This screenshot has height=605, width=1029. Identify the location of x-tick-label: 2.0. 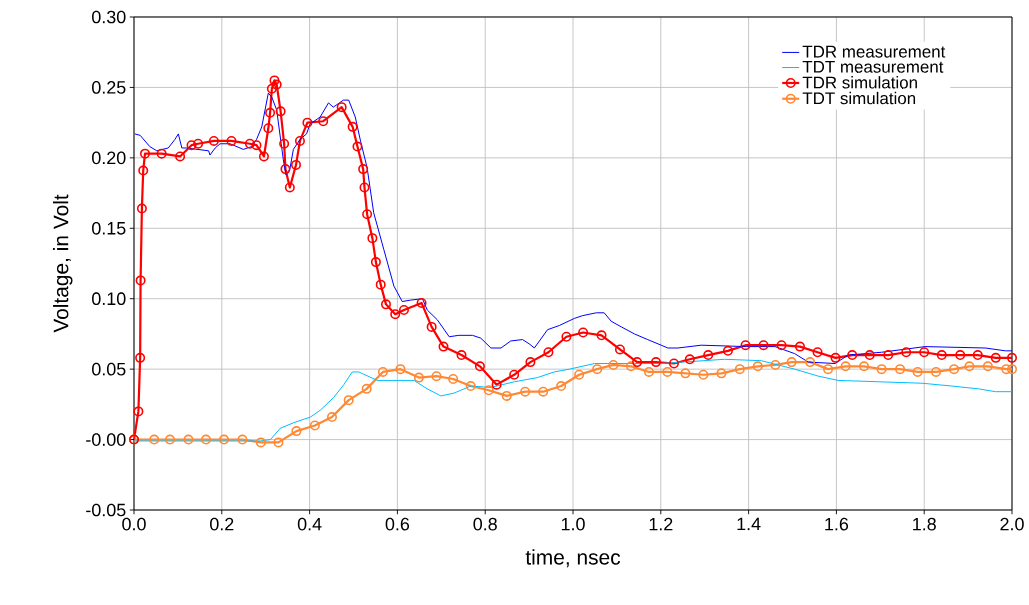
(1012, 524).